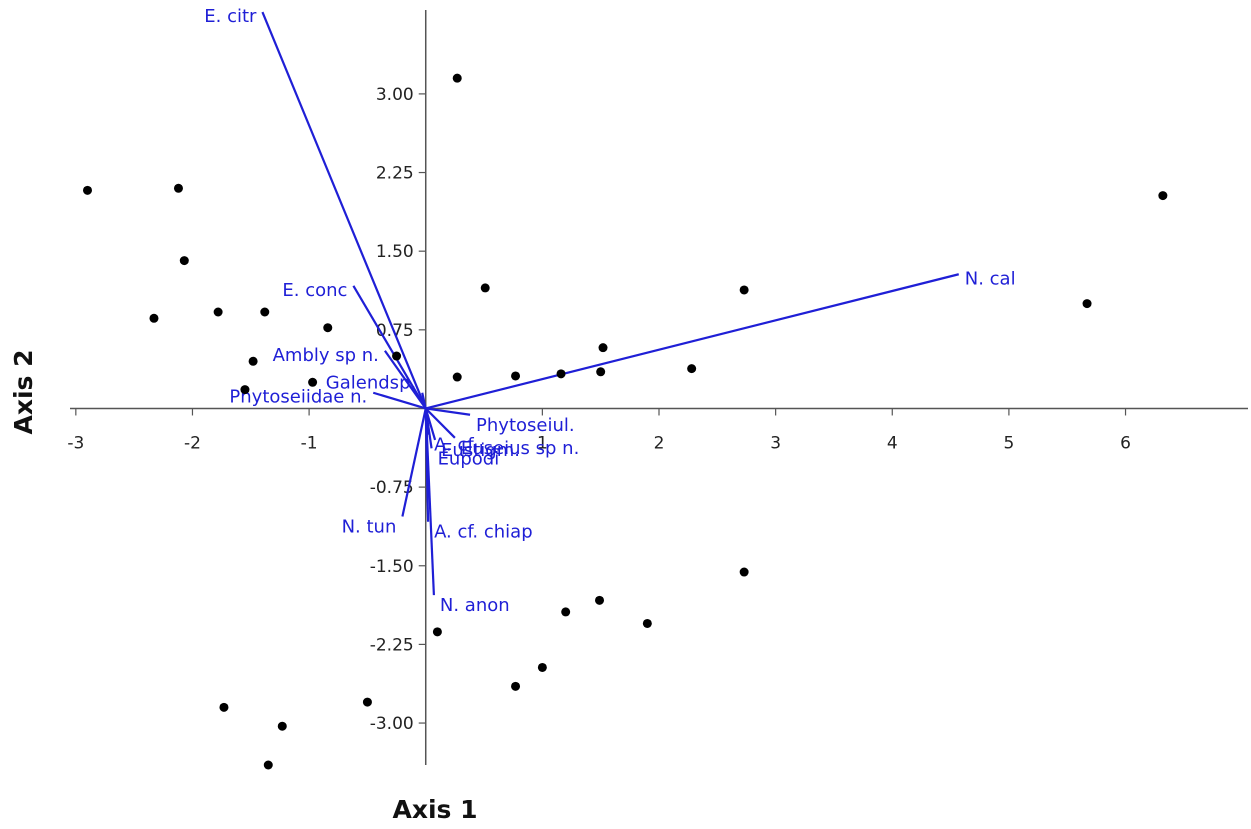  What do you see at coordinates (775, 443) in the screenshot?
I see `x-tick-label: 3` at bounding box center [775, 443].